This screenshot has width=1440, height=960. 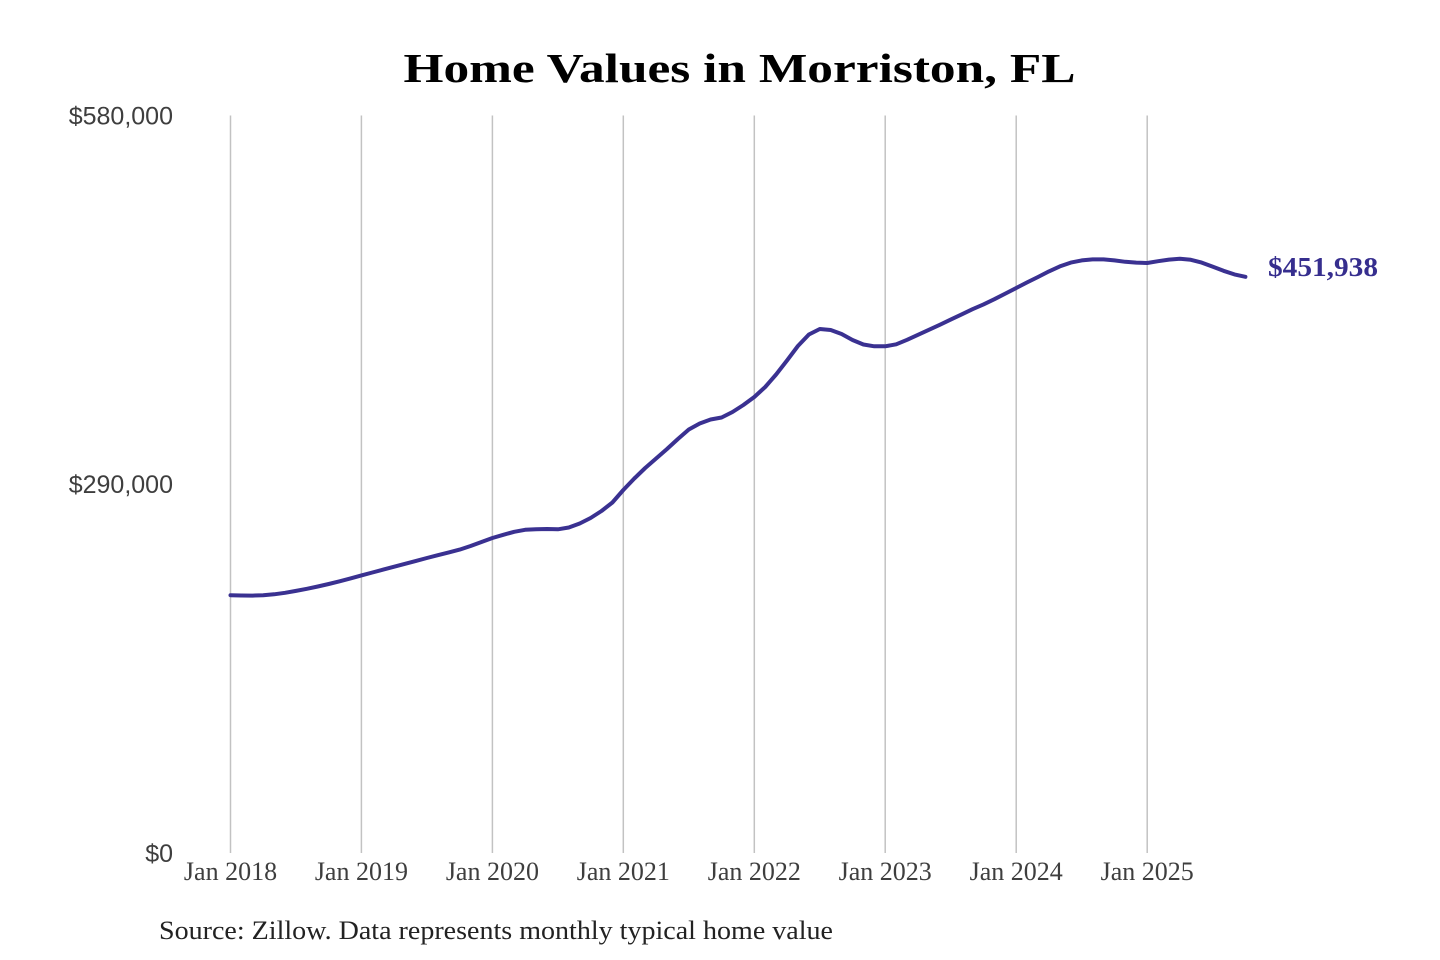 What do you see at coordinates (740, 68) in the screenshot?
I see `svg-text: Home Values in Morriston, FL` at bounding box center [740, 68].